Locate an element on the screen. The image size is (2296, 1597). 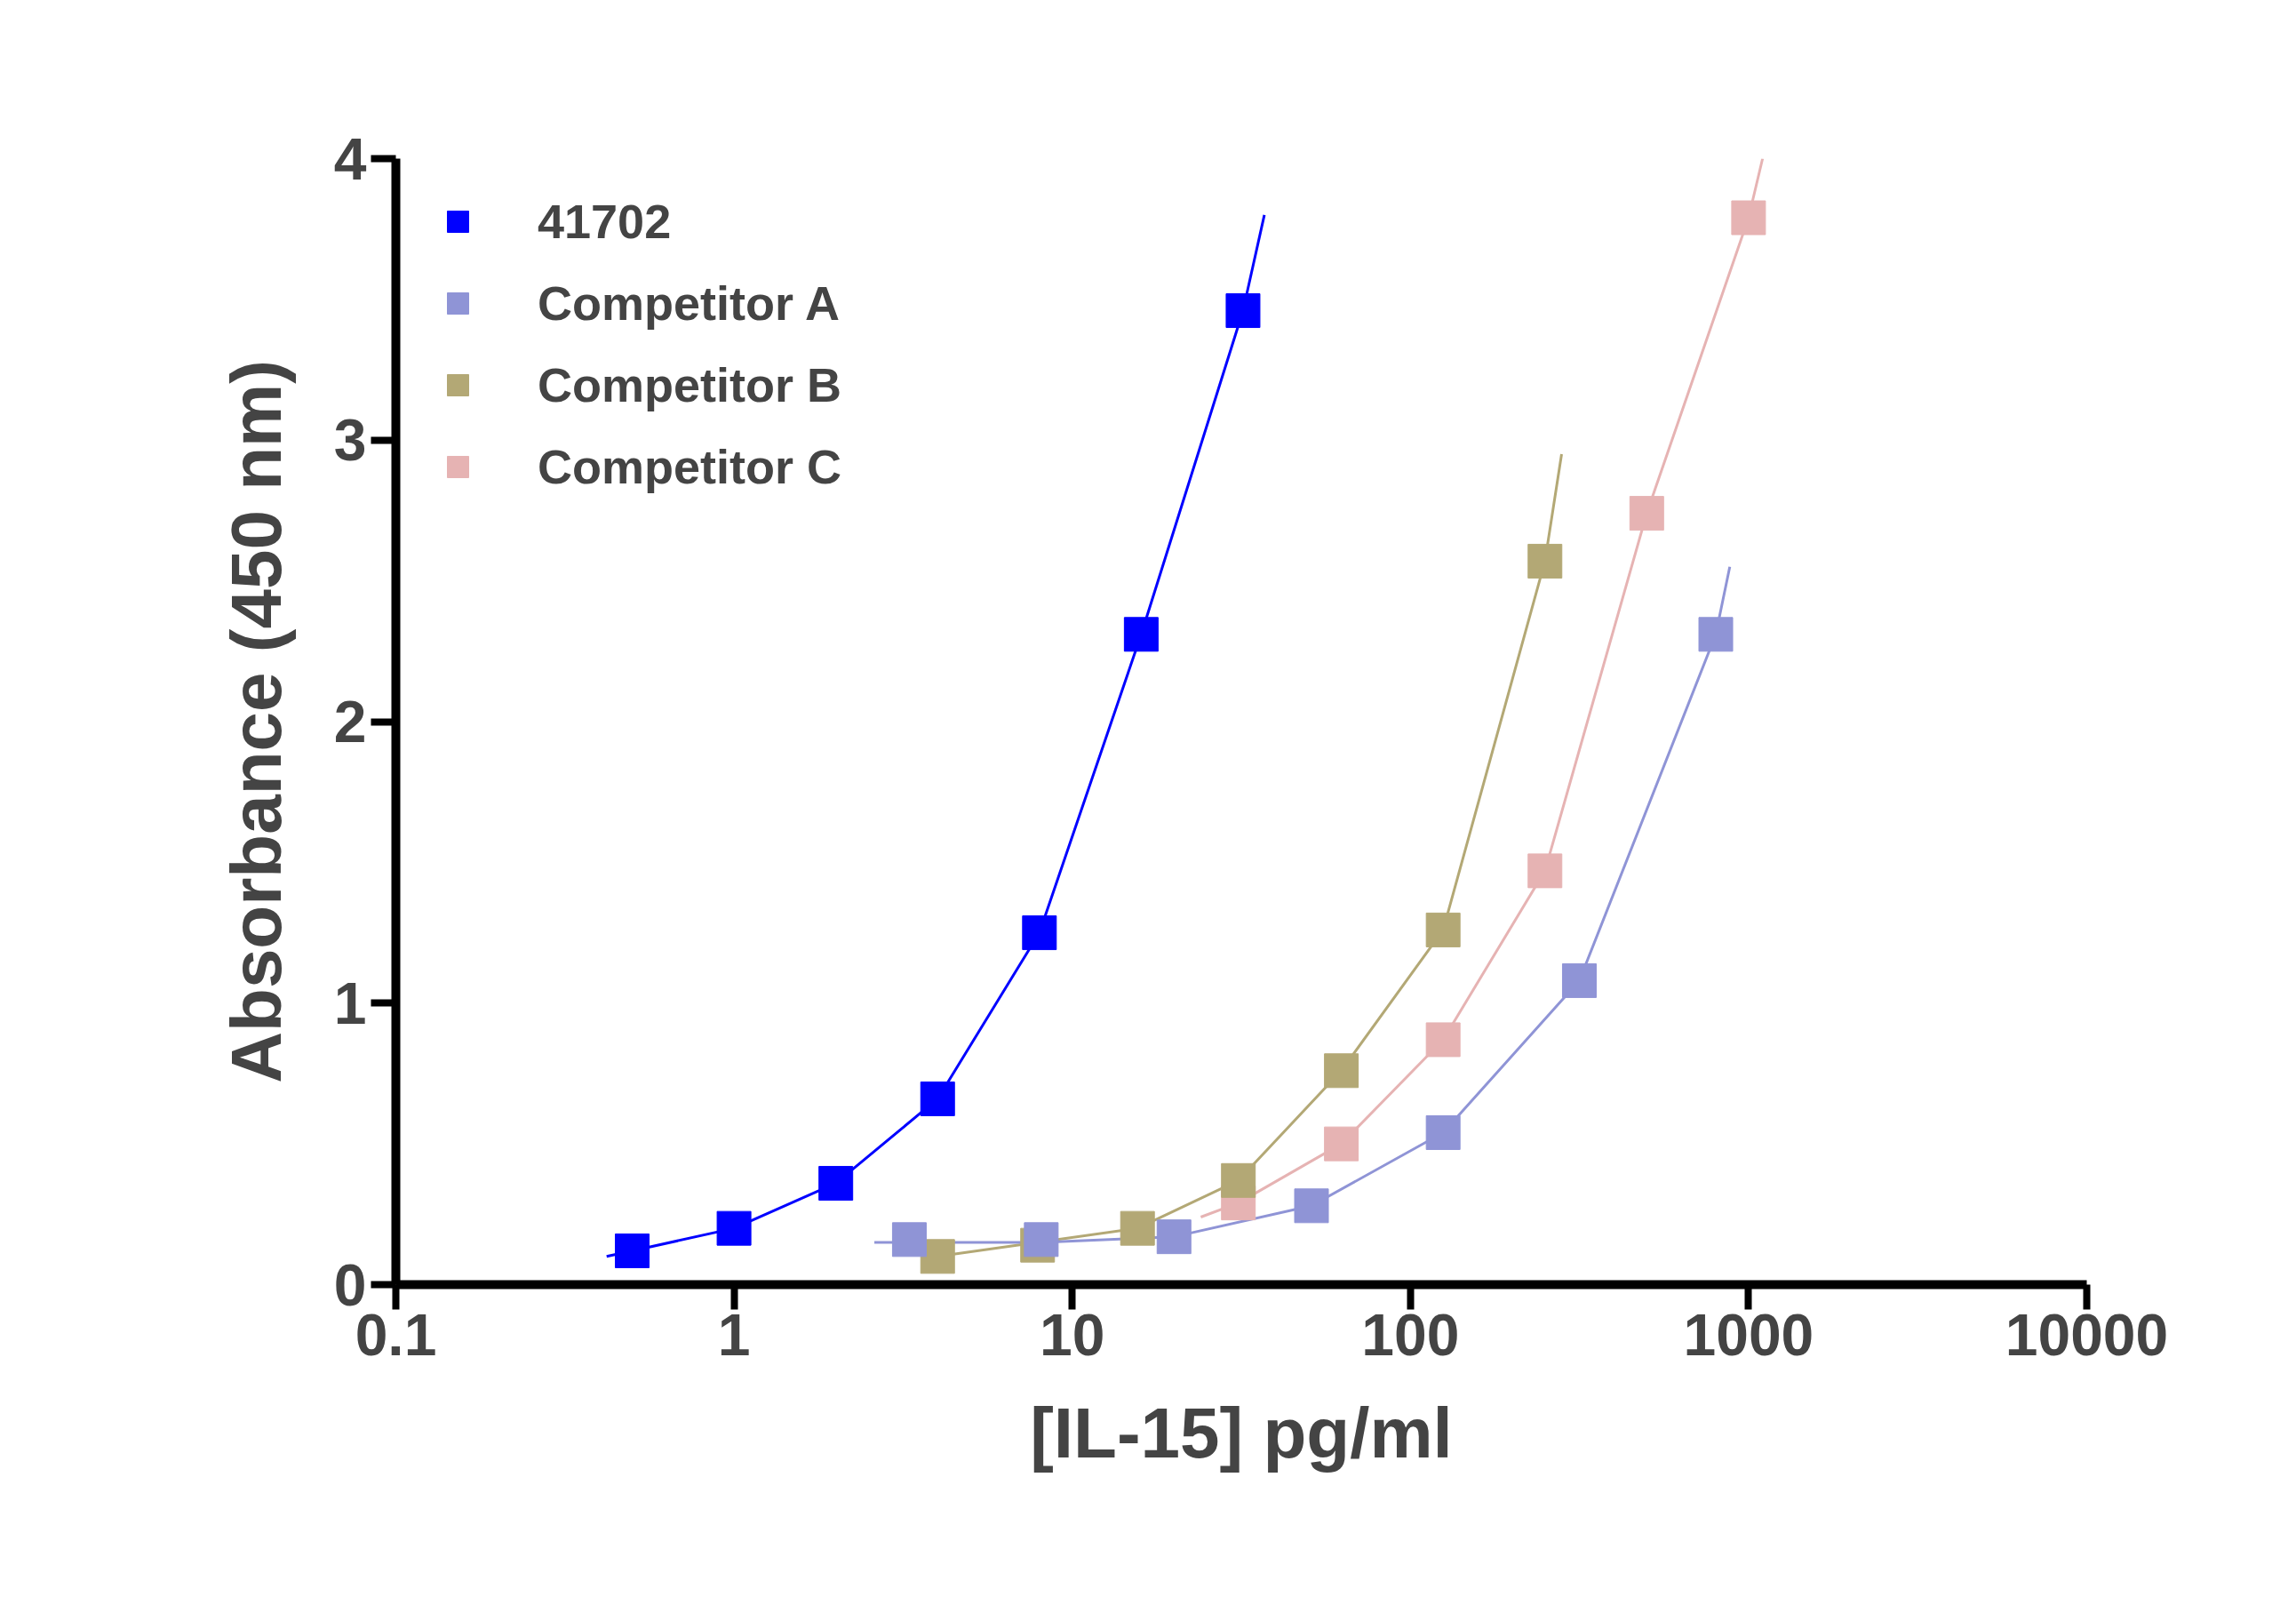
y-axis-title: Absorbance (450 nm) is located at coordinates (256, 721).